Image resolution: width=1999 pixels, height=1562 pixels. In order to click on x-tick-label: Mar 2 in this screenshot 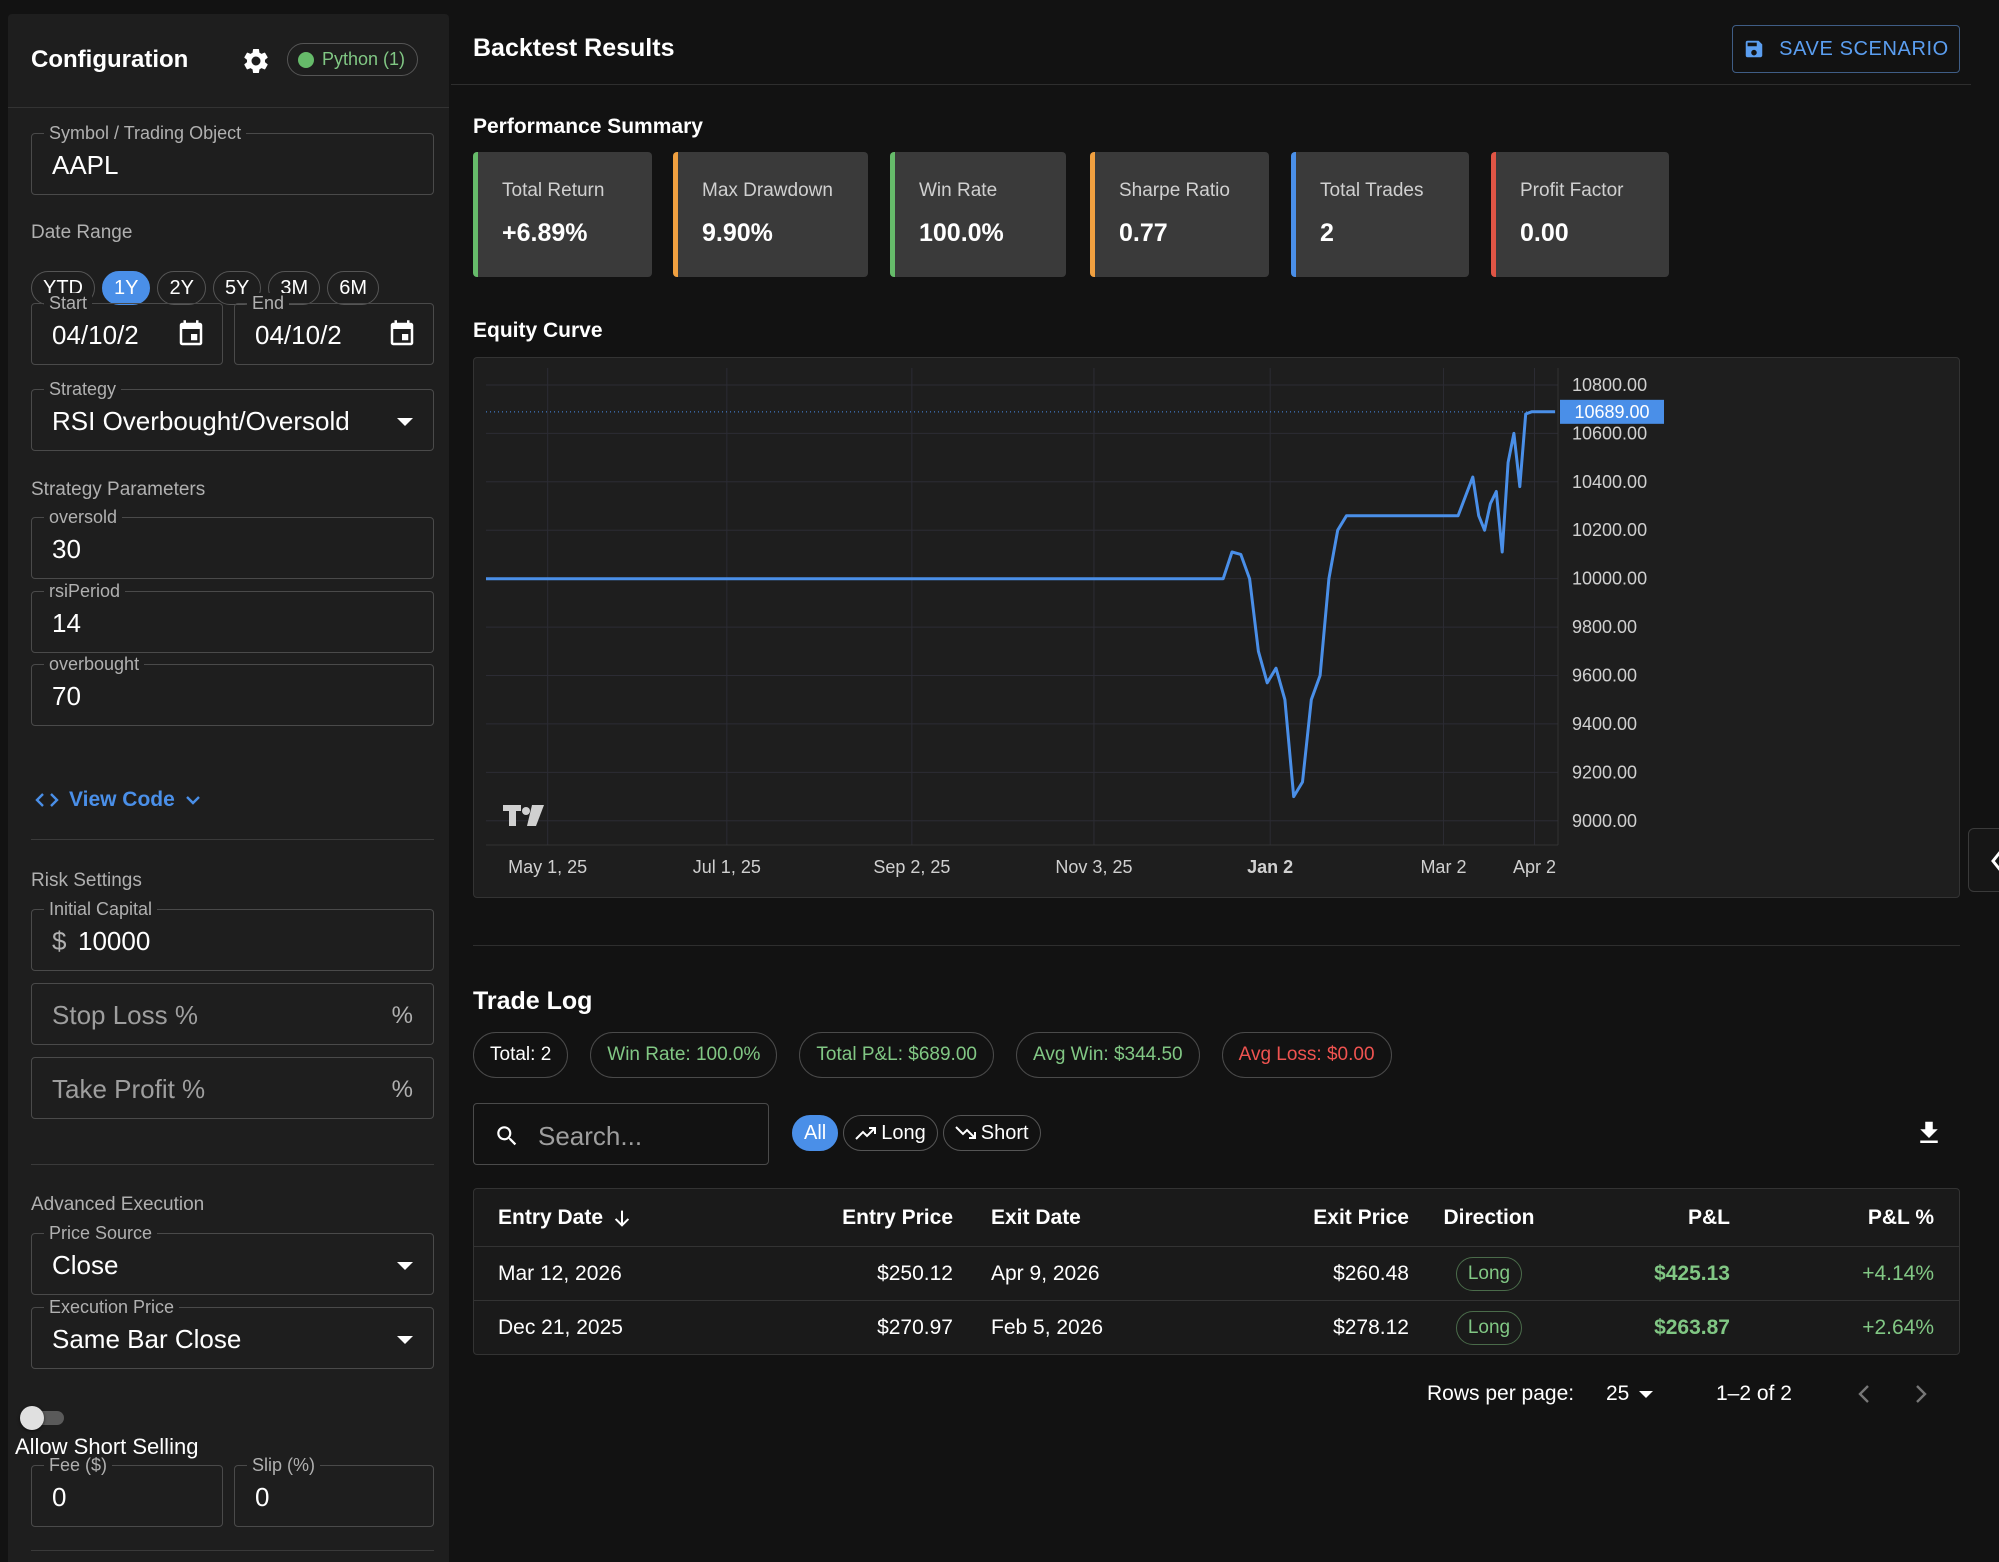, I will do `click(1443, 867)`.